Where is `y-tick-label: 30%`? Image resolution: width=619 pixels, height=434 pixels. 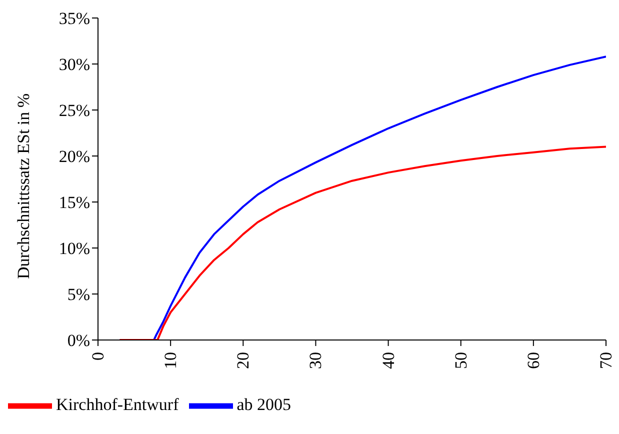
y-tick-label: 30% is located at coordinates (74, 64).